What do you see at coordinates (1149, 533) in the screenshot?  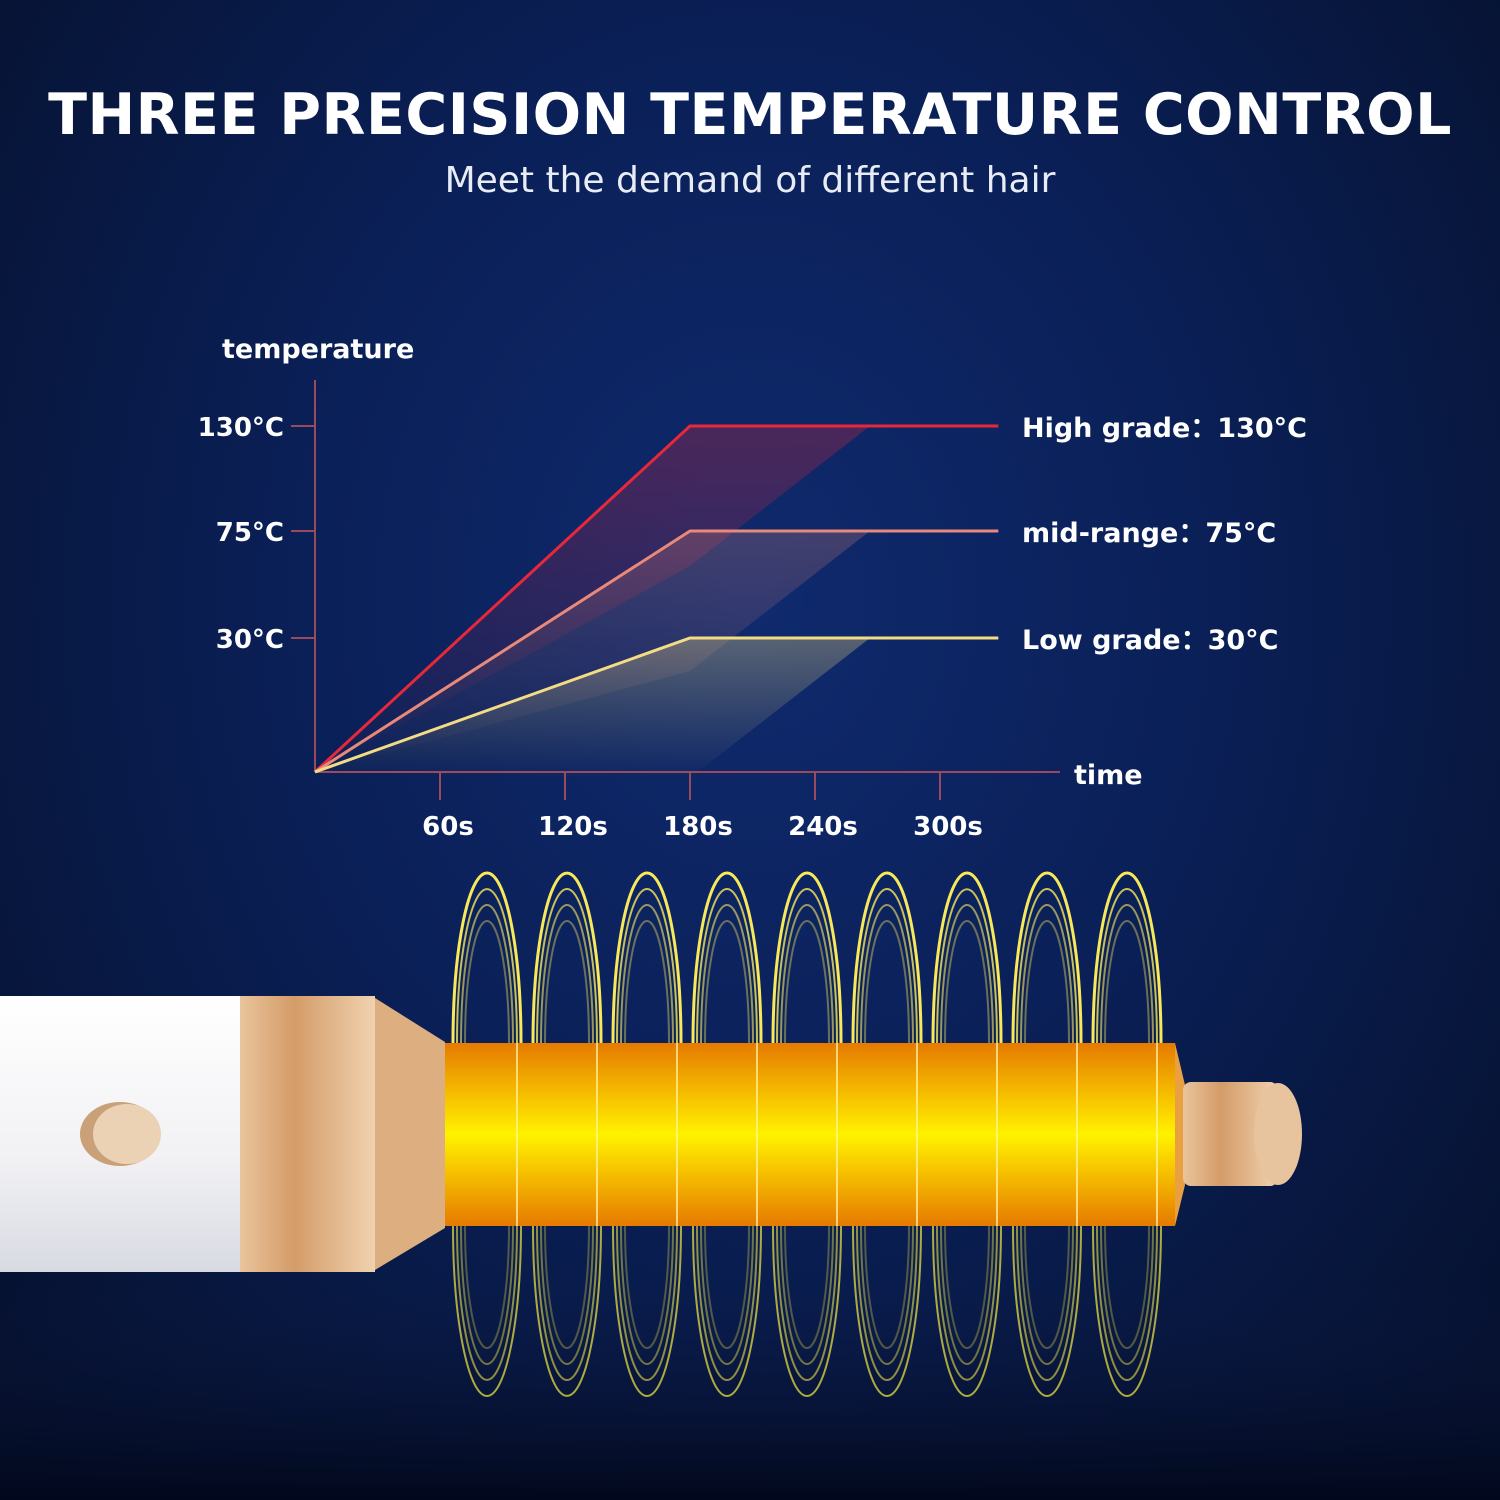 I see `series-label: mid-range：75°C` at bounding box center [1149, 533].